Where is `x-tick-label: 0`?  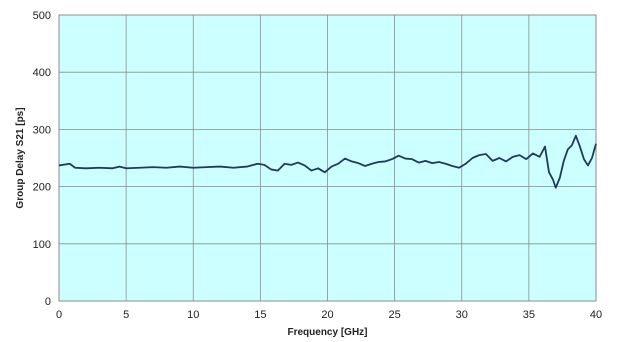
x-tick-label: 0 is located at coordinates (59, 315).